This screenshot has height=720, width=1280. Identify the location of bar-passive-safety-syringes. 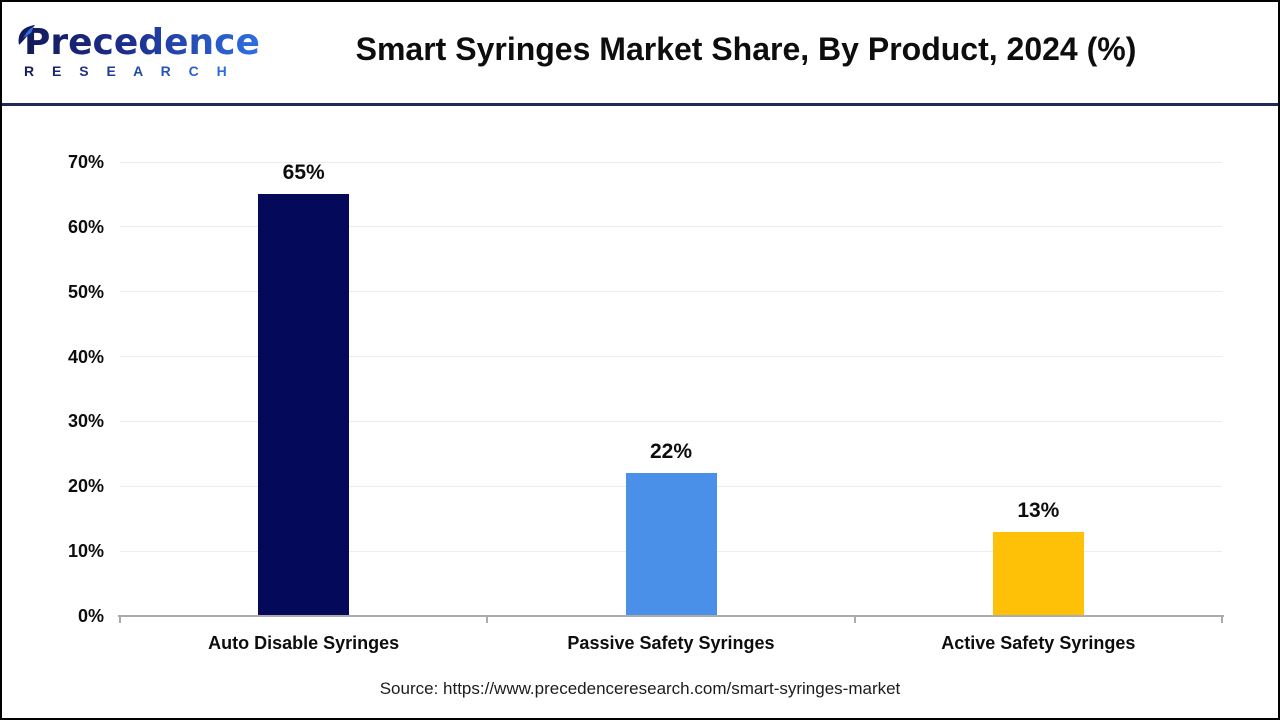
(671, 544).